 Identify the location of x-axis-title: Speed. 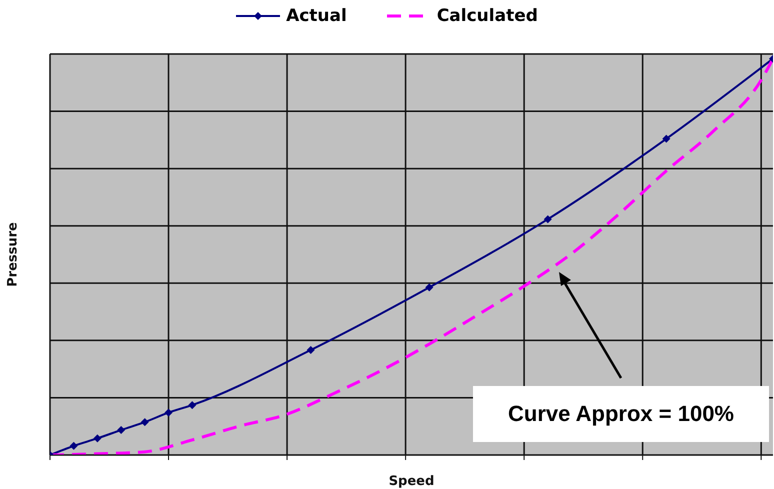
(411, 481).